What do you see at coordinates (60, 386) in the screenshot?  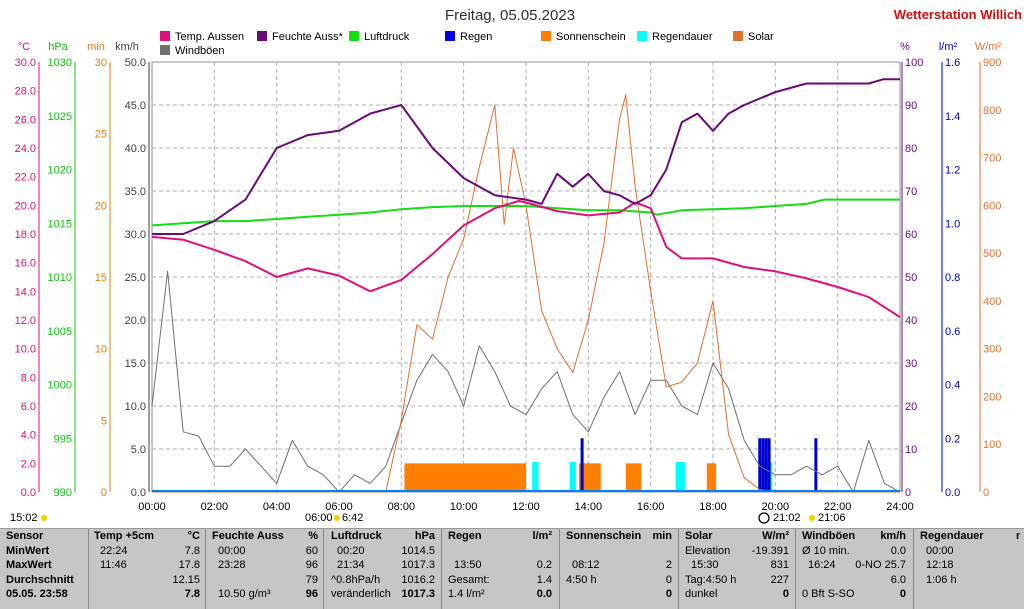 I see `pressure-tick-label: 1000` at bounding box center [60, 386].